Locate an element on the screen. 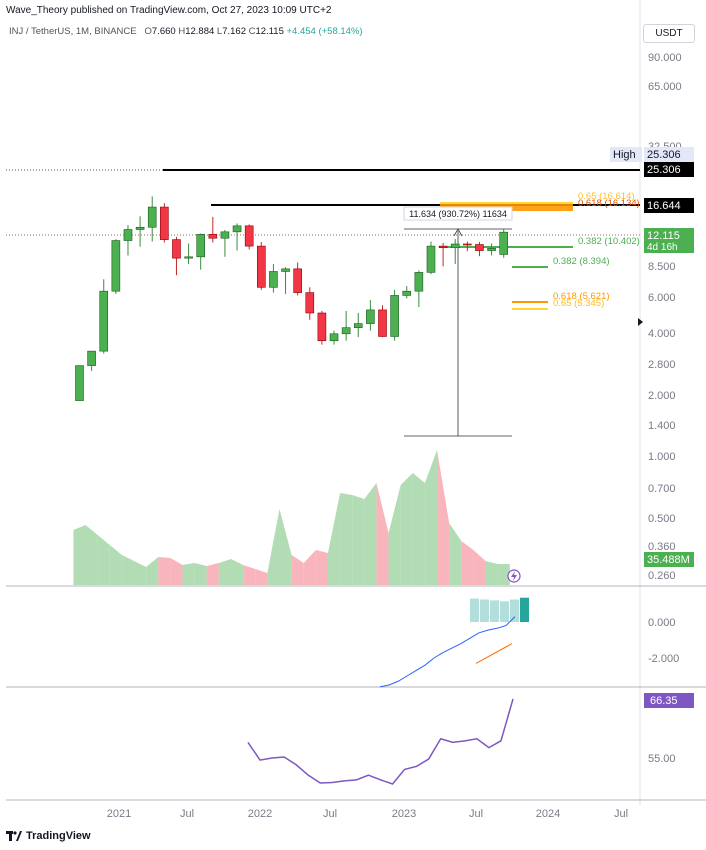 The image size is (706, 850). price-tick-label: 65.000 is located at coordinates (665, 87).